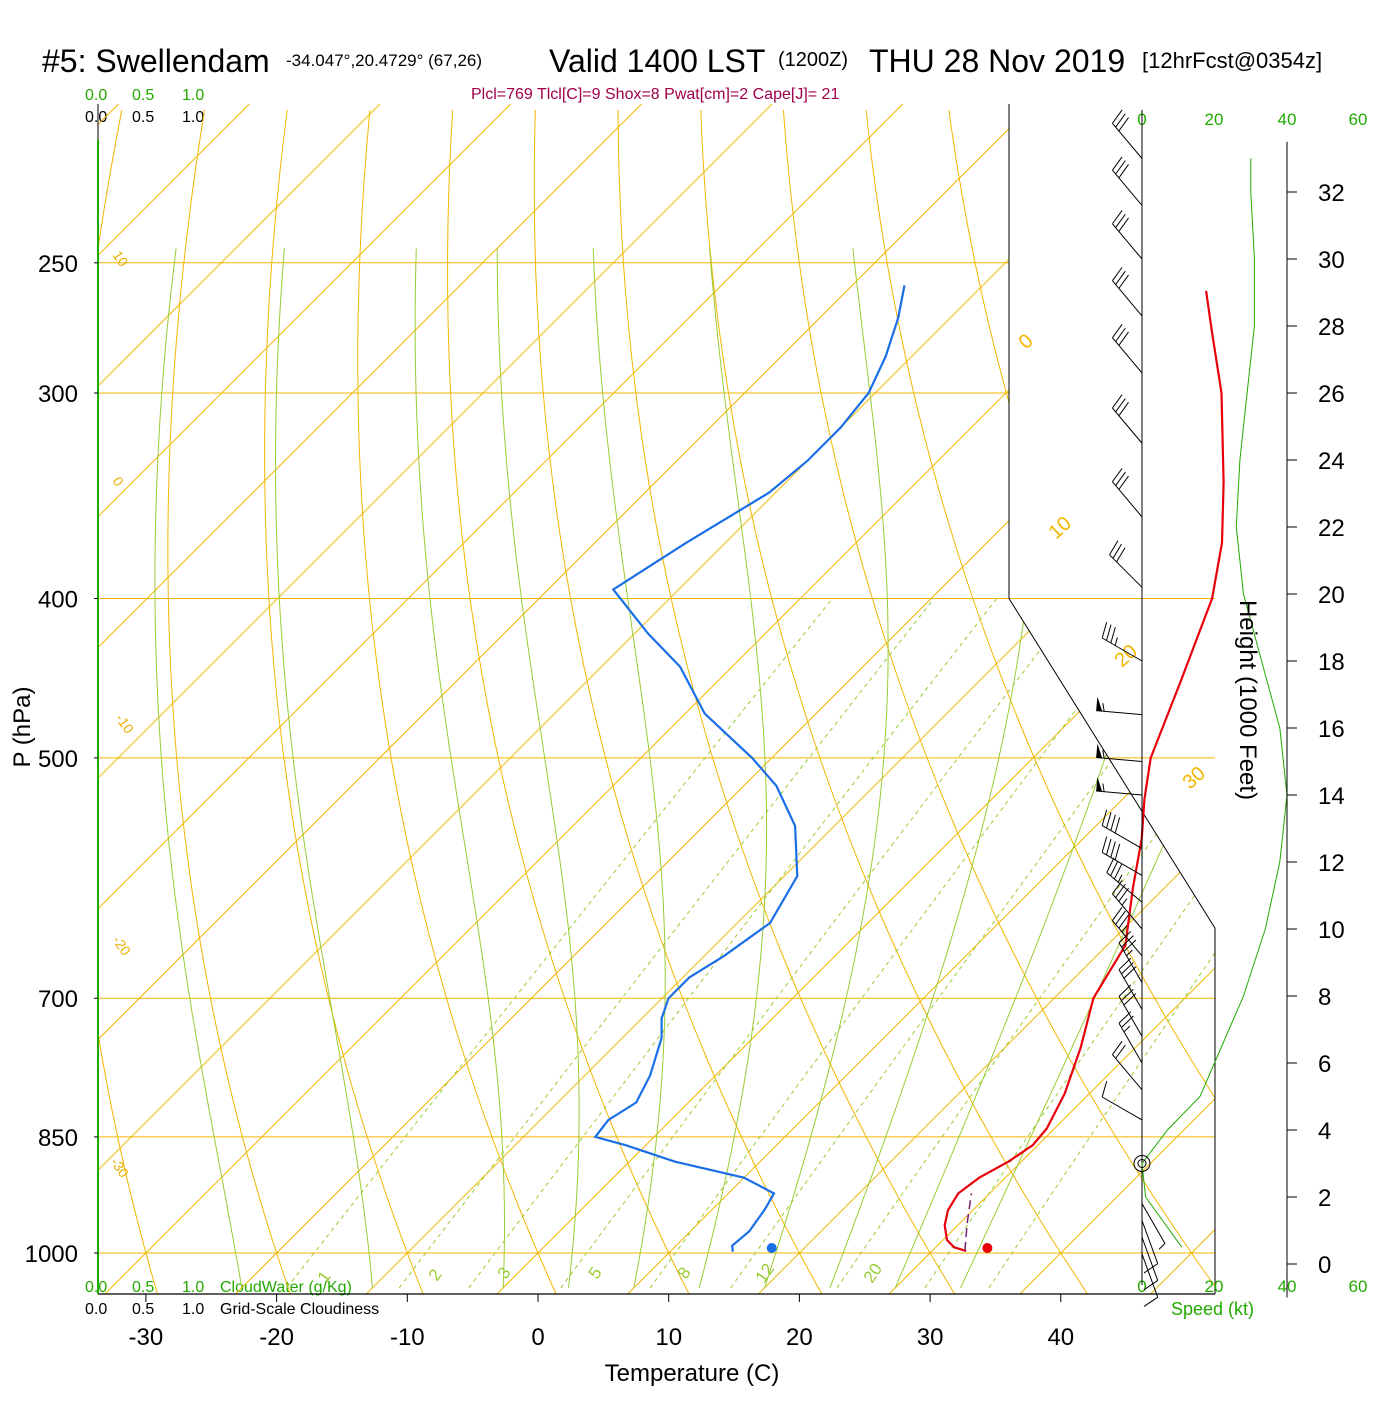 This screenshot has width=1400, height=1405. I want to click on height-tick-label-30: 30, so click(1331, 260).